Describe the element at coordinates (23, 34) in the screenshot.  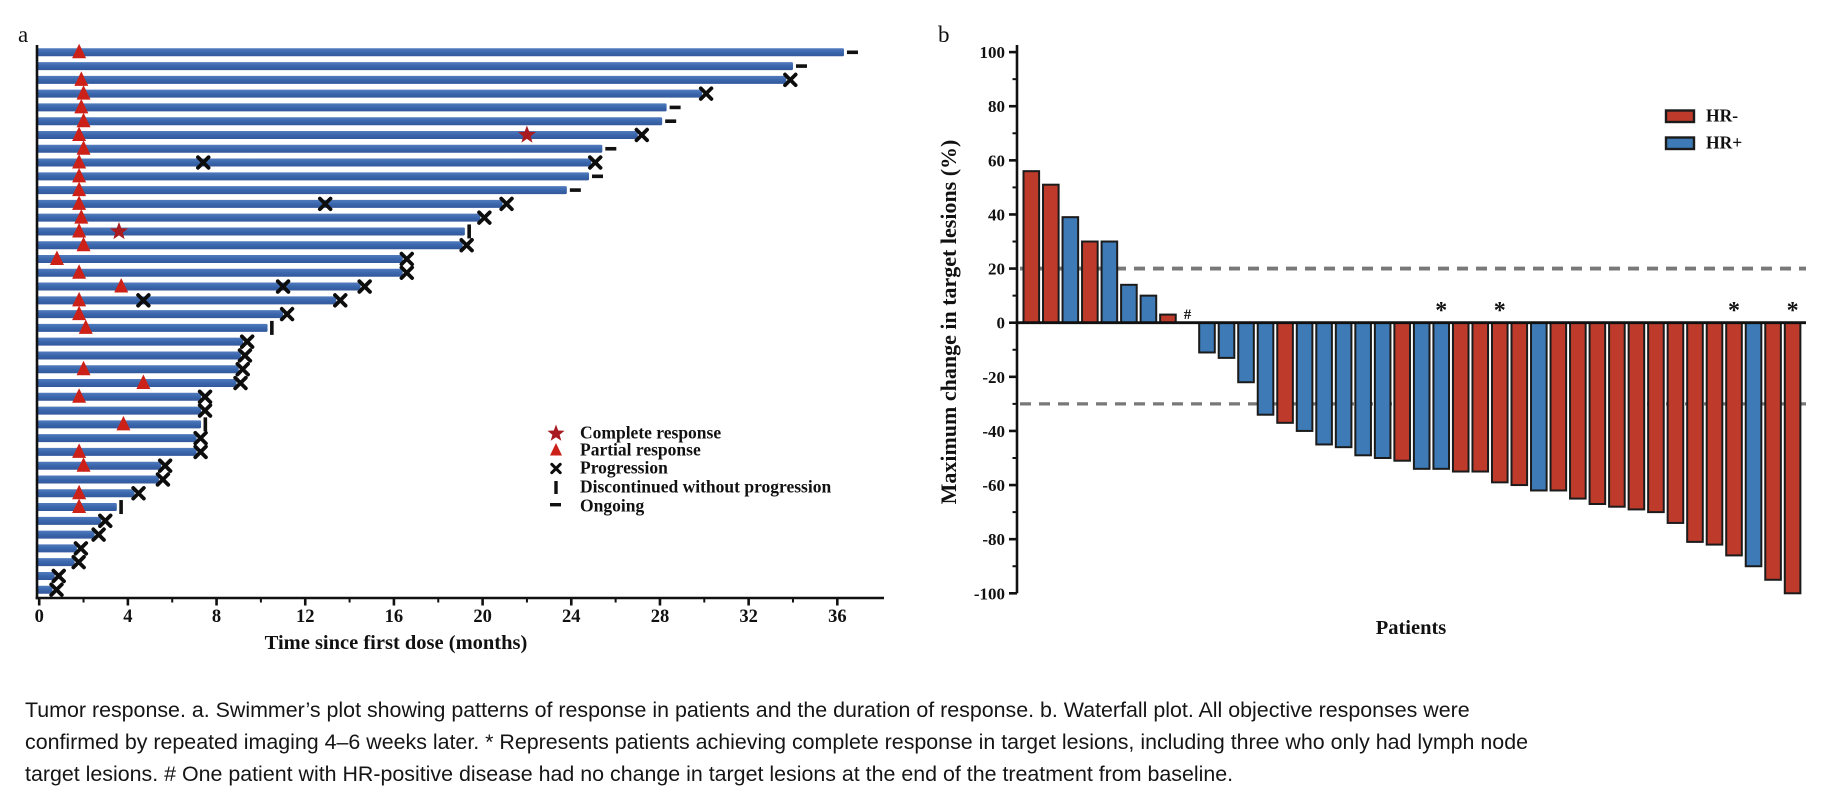
I see `panel-a-letter: a` at that location.